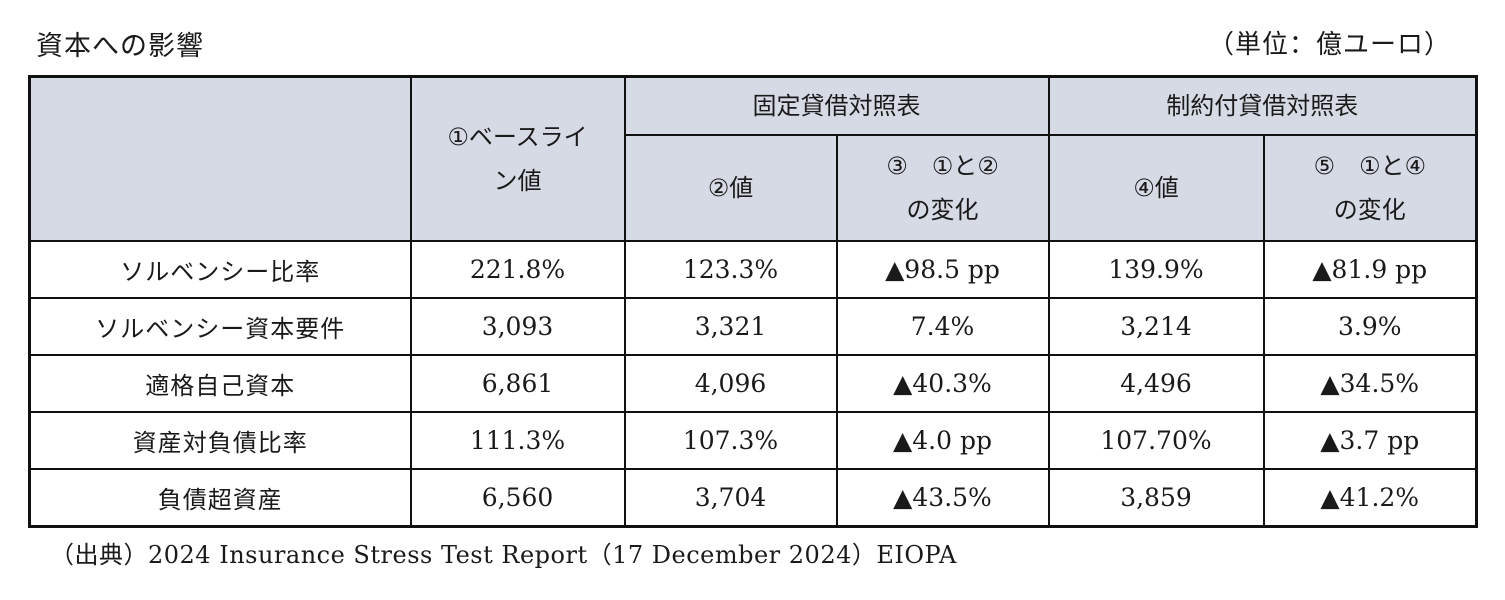 The width and height of the screenshot is (1505, 600). I want to click on table-cell: 4,096, so click(730, 383).